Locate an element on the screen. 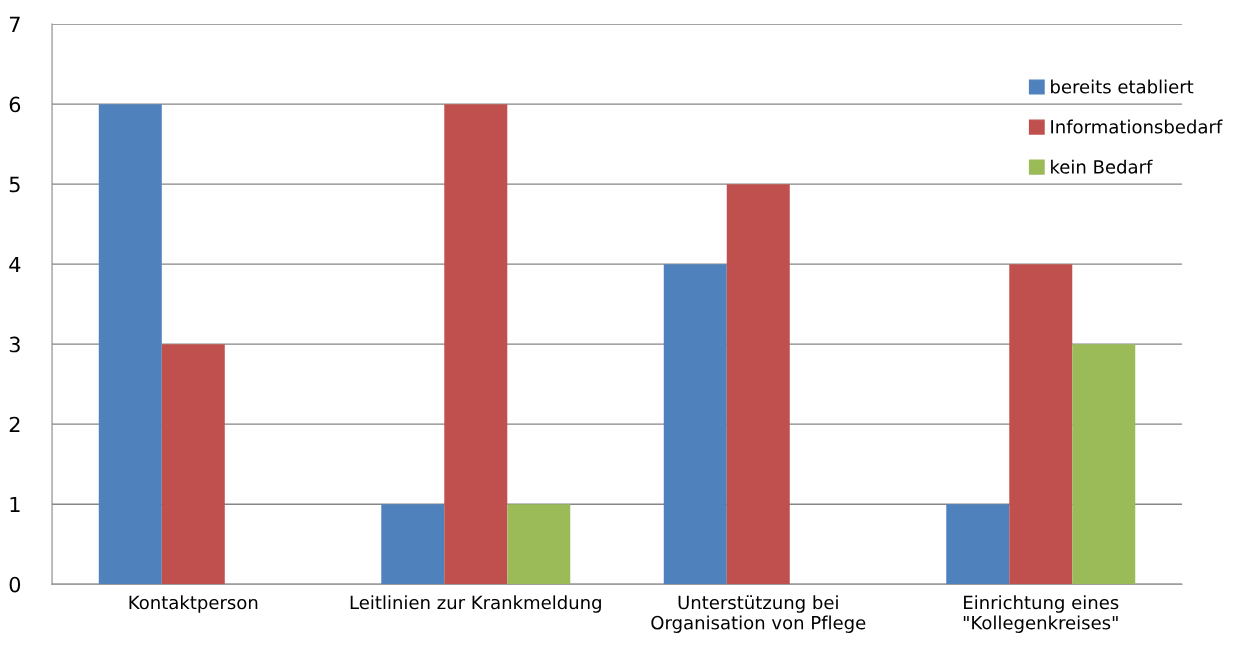 The width and height of the screenshot is (1239, 652). y-tick-label: 7 is located at coordinates (14, 24).